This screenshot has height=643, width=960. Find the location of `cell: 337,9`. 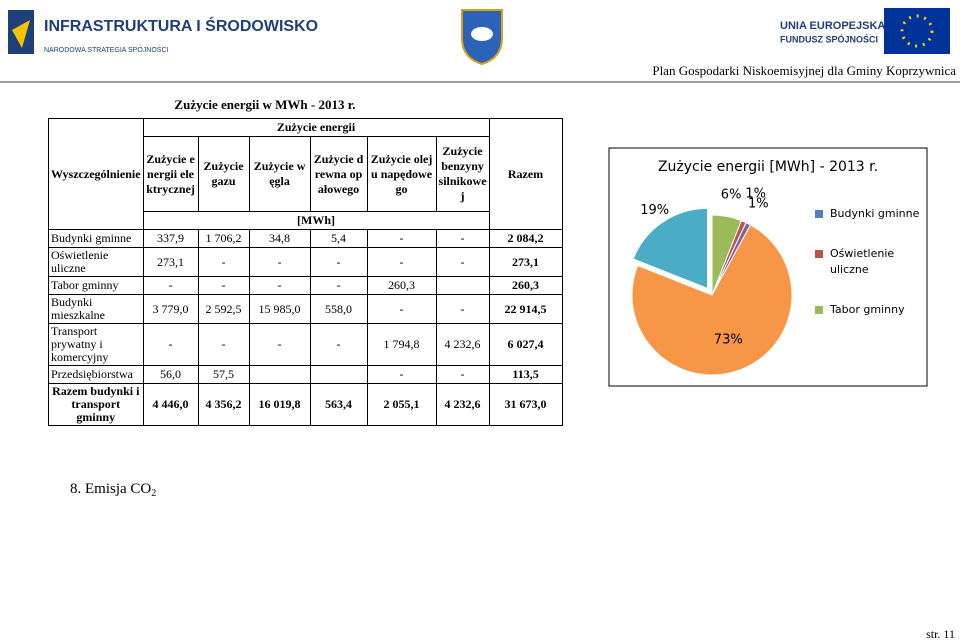

cell: 337,9 is located at coordinates (170, 238).